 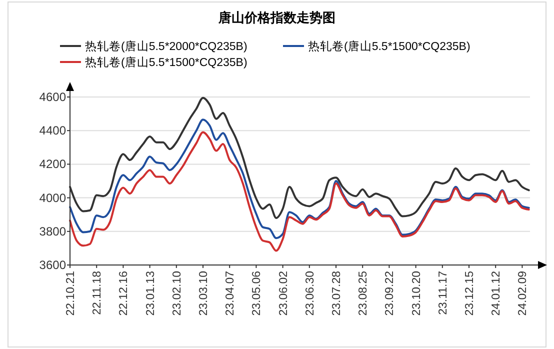 What do you see at coordinates (166, 46) in the screenshot?
I see `legend-label: 热轧卷(唐山5.5*2000*CQ235B)` at bounding box center [166, 46].